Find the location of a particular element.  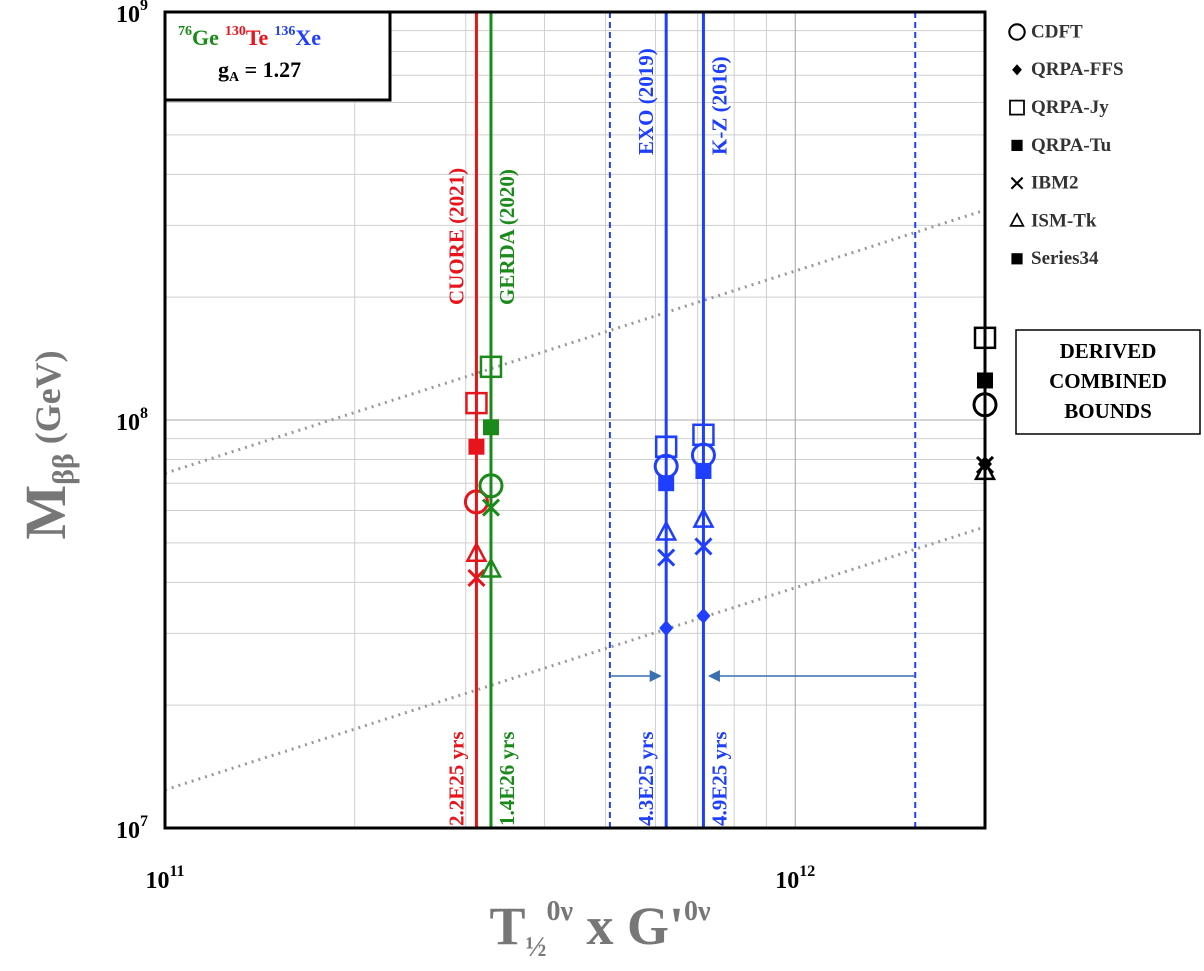

x-title-mid: x G' is located at coordinates (628, 926).